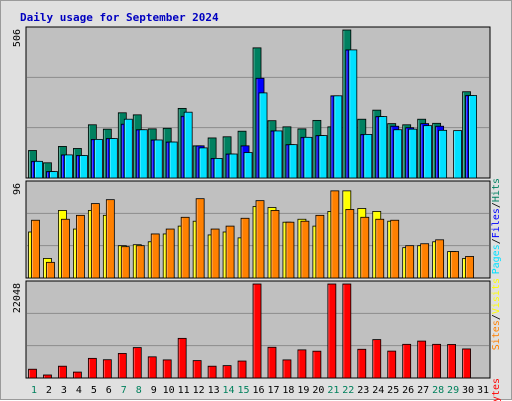  I want to click on chart-title: Daily usage for September 2024, so click(119, 17).